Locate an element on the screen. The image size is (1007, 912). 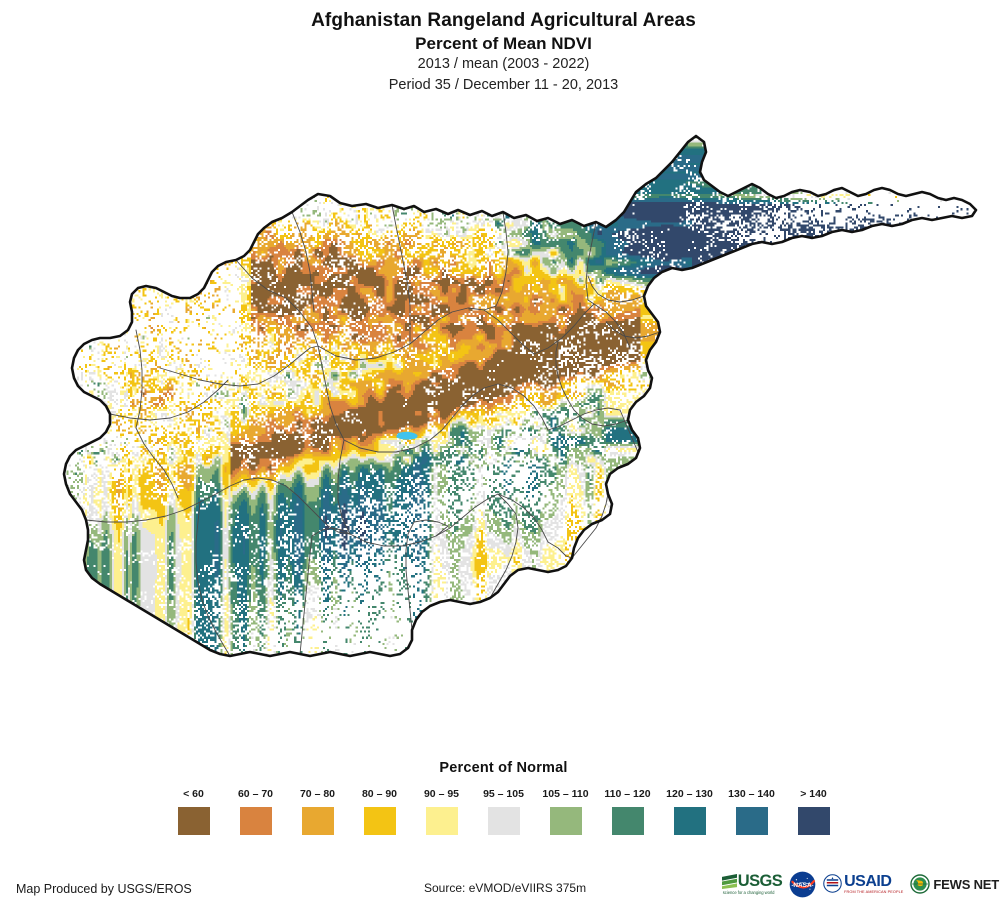
partner-logos: USGS science for a changing world NASA is located at coordinates (860, 884).